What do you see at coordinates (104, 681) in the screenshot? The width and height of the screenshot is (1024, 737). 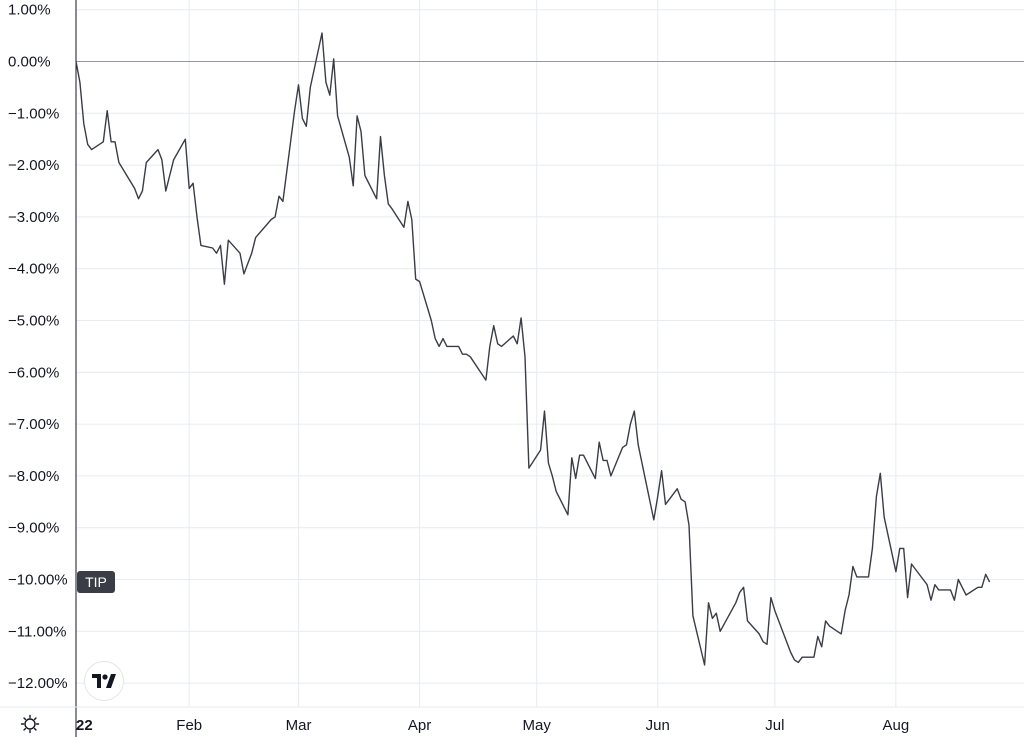 I see `tradingview-logo-icon` at bounding box center [104, 681].